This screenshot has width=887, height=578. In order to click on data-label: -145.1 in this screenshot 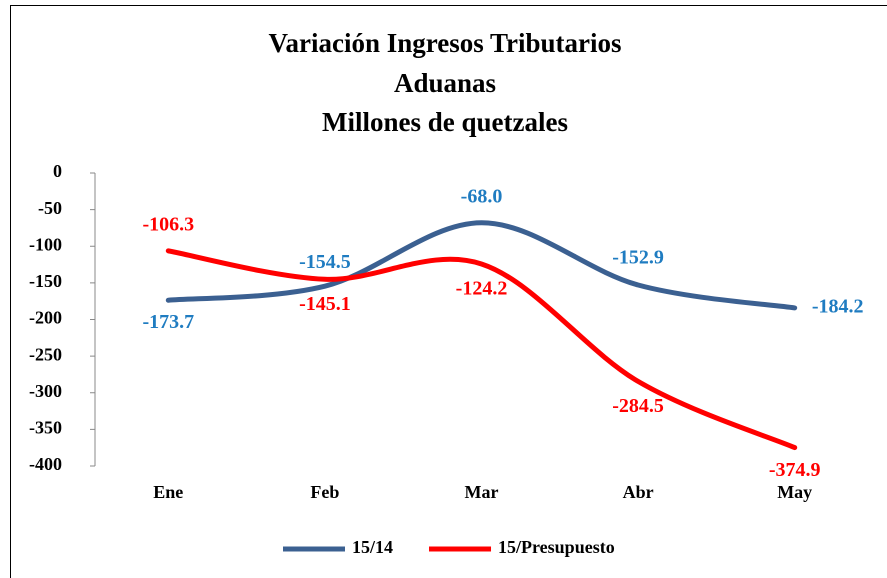, I will do `click(325, 304)`.